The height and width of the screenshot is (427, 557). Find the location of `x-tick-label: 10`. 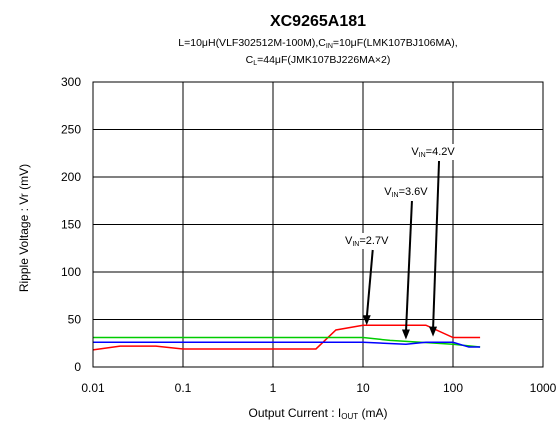

x-tick-label: 10 is located at coordinates (363, 388).